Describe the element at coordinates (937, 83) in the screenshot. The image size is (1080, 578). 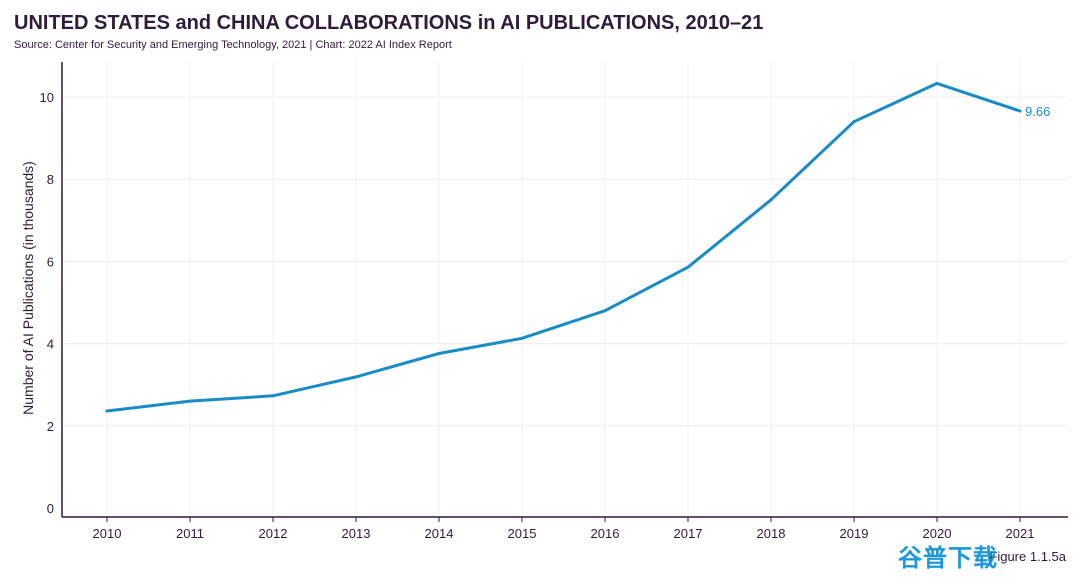
I see `data-point-2020` at that location.